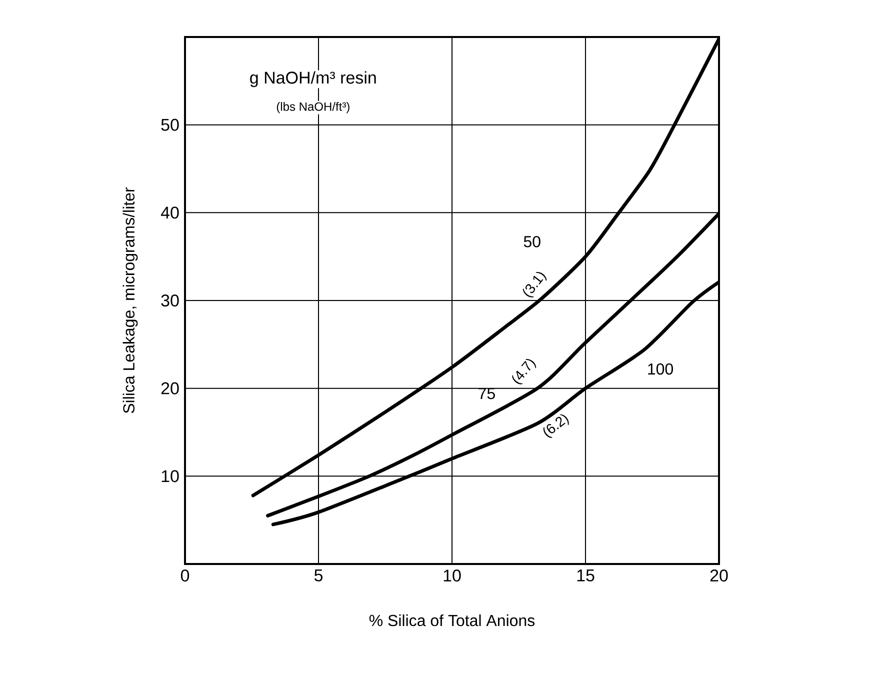 The image size is (876, 679). What do you see at coordinates (318, 576) in the screenshot?
I see `x-tick-label: 5` at bounding box center [318, 576].